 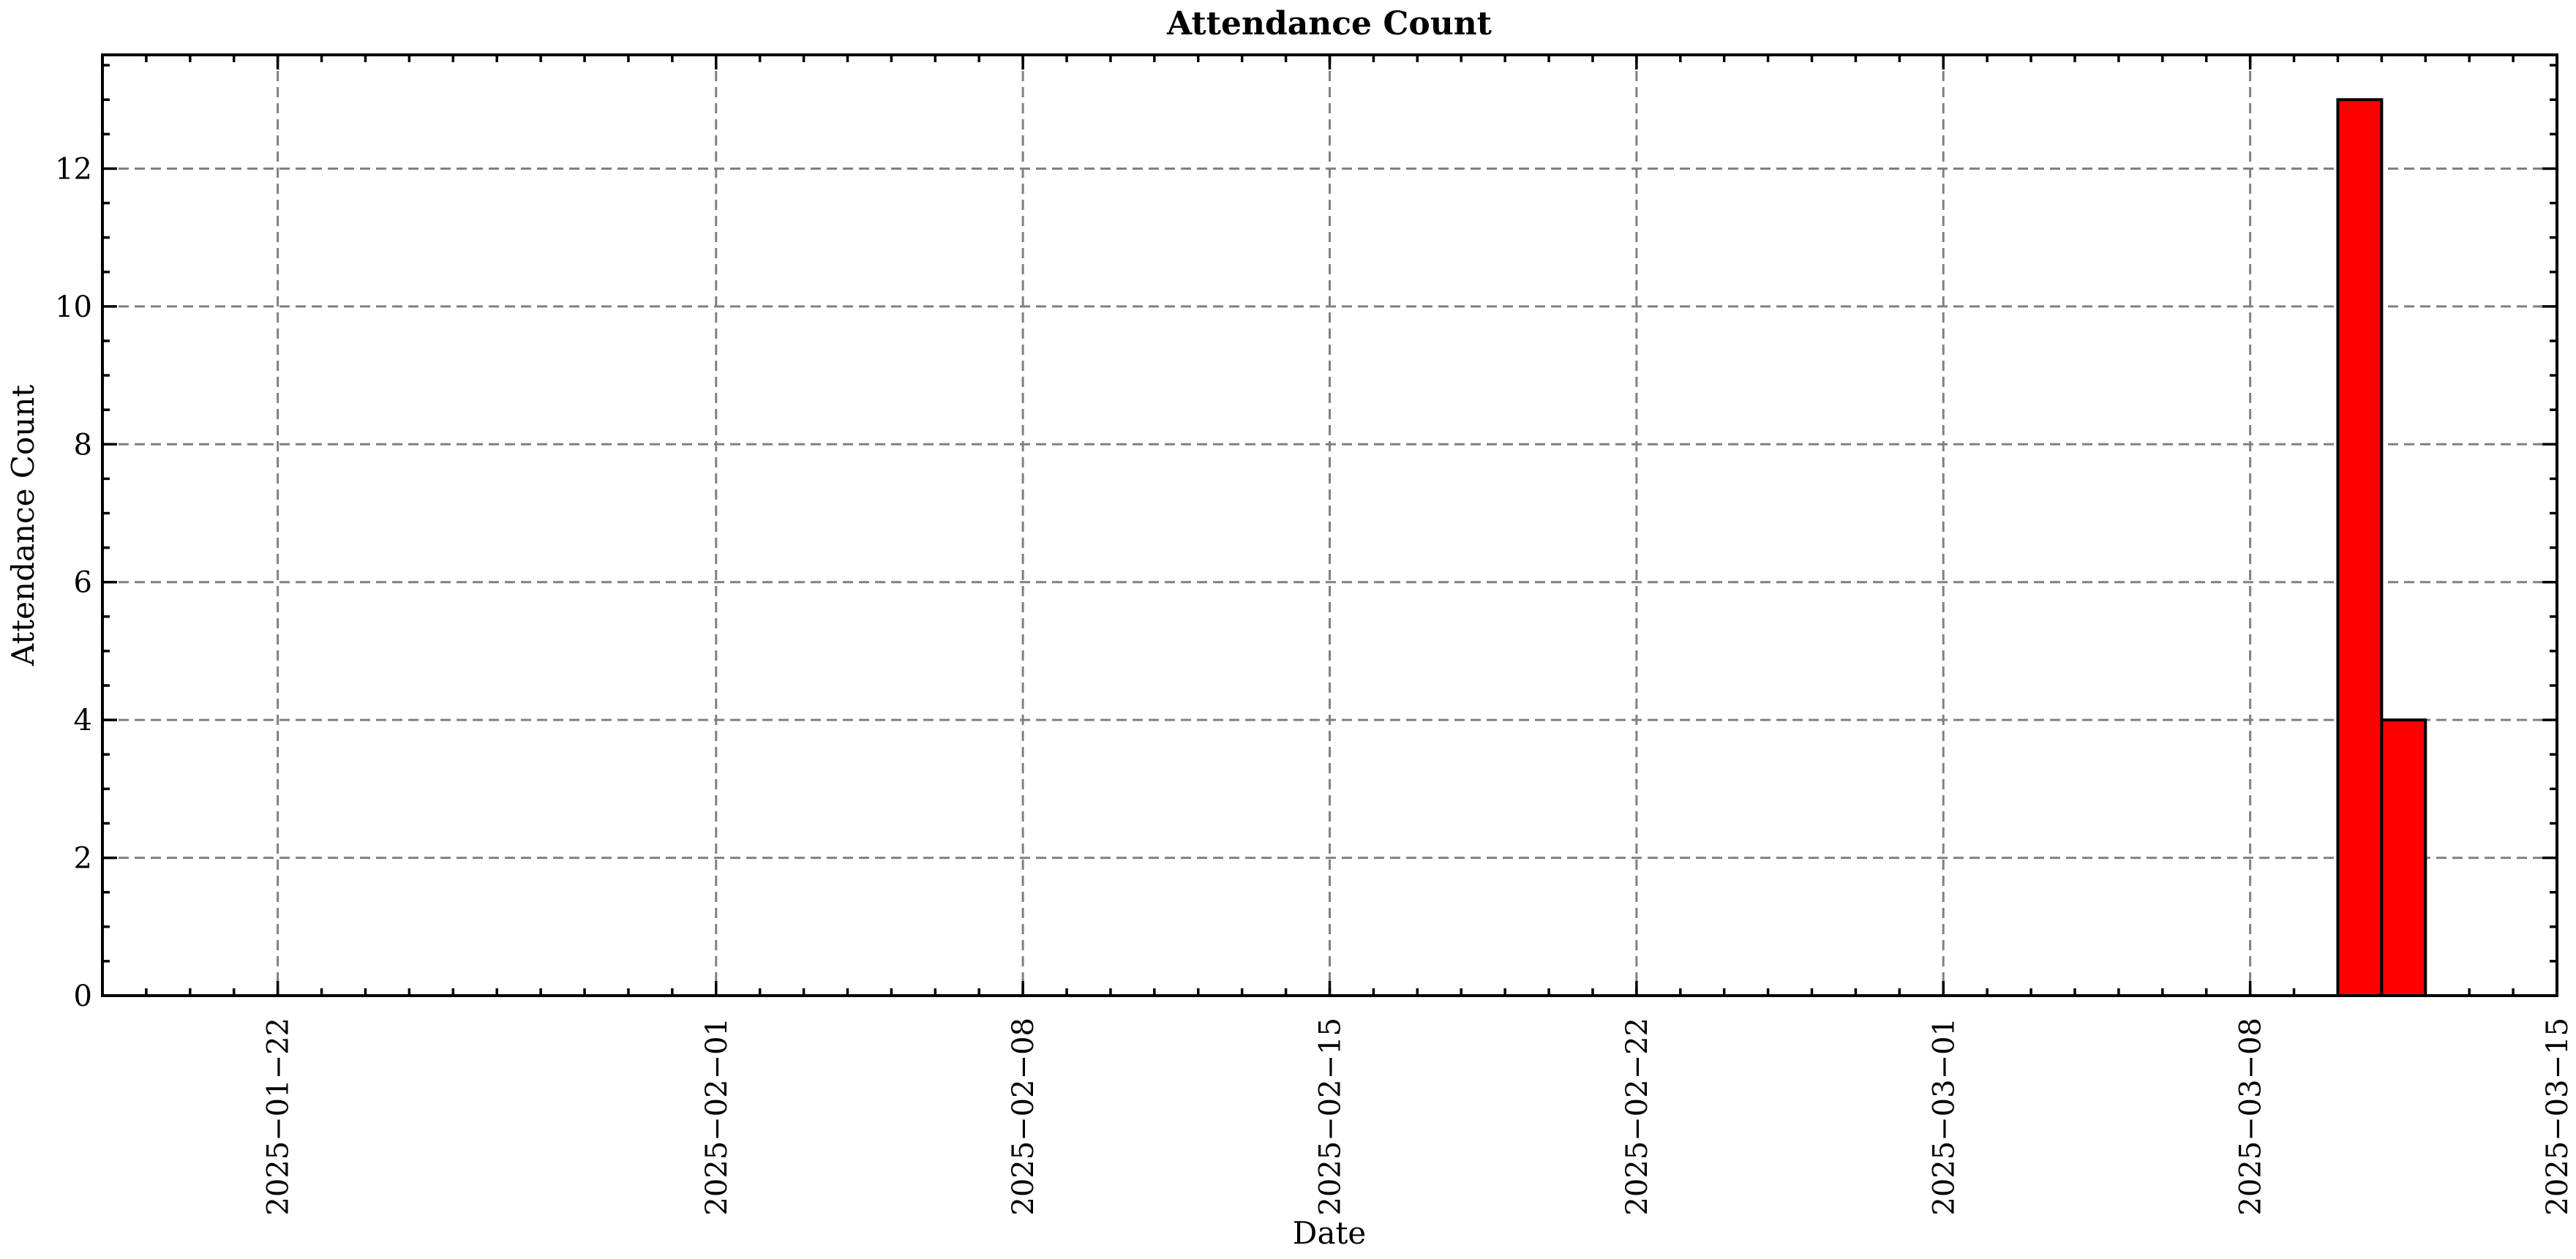 What do you see at coordinates (73, 307) in the screenshot?
I see `y-tick-label: 10` at bounding box center [73, 307].